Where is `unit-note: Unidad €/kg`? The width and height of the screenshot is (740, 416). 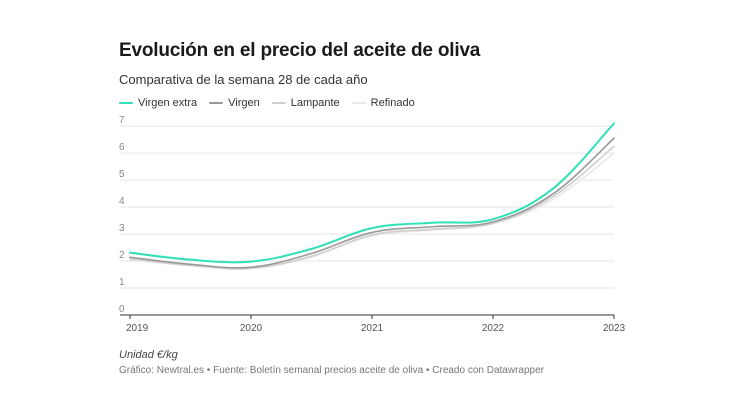 unit-note: Unidad €/kg is located at coordinates (148, 355).